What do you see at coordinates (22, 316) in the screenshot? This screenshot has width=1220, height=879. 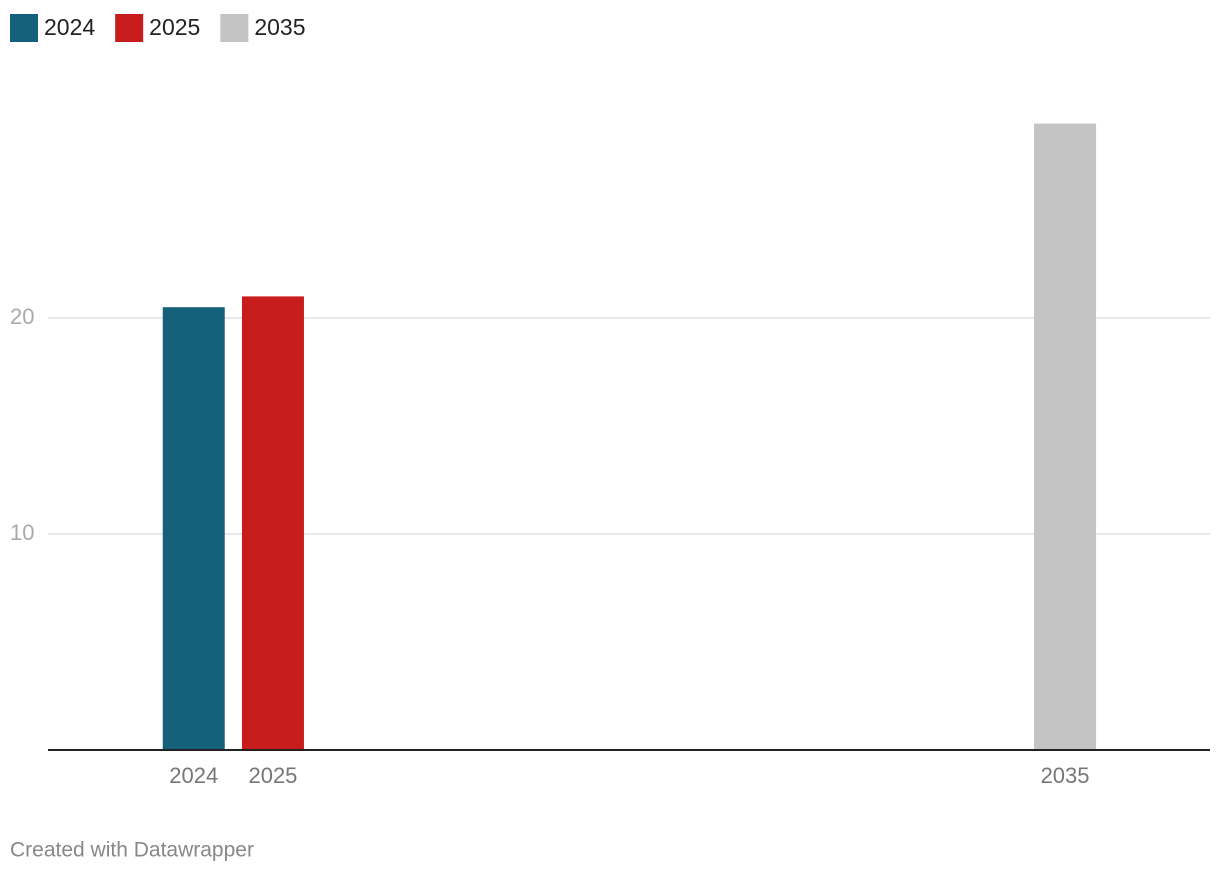 I see `y-tick-label: 20` at bounding box center [22, 316].